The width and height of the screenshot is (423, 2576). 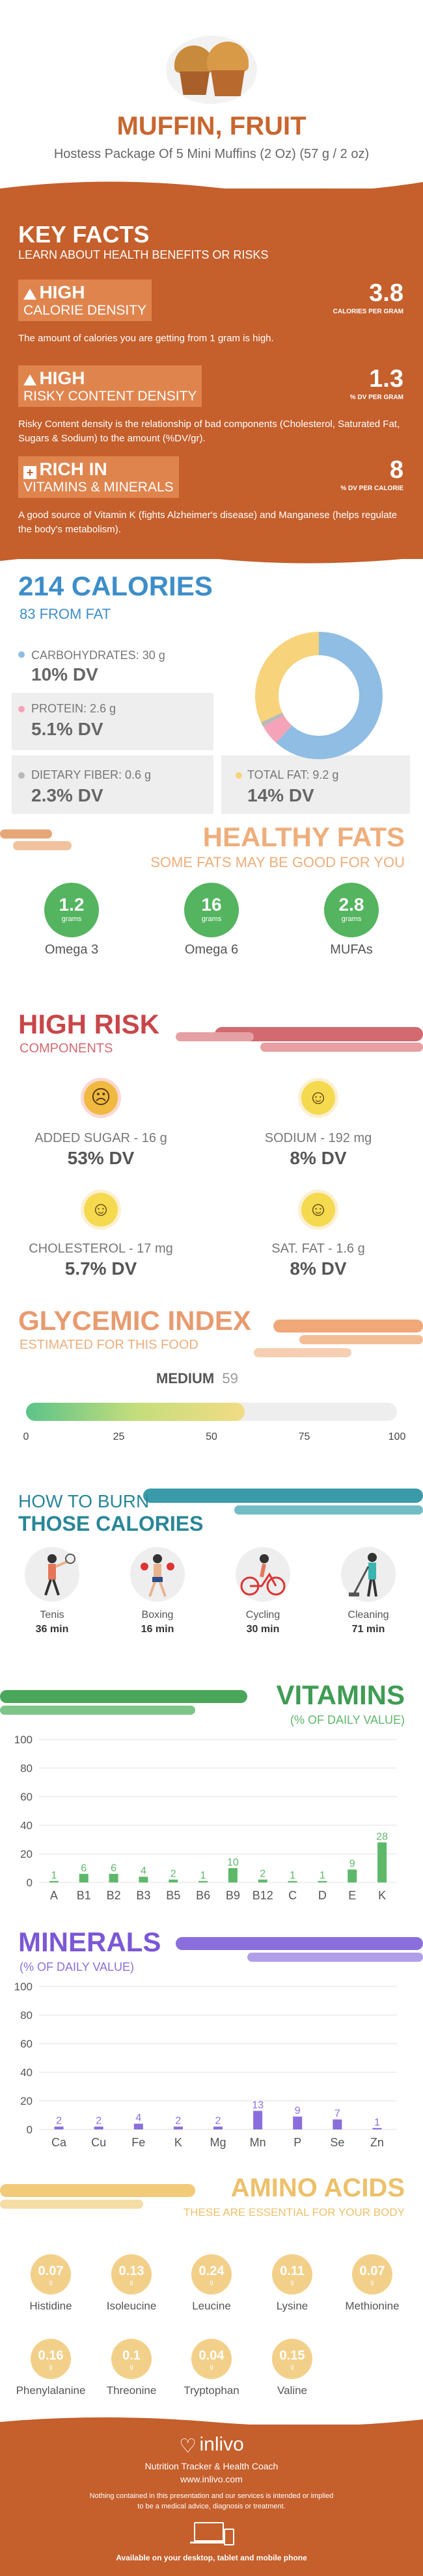 What do you see at coordinates (203, 1881) in the screenshot?
I see `vitamin-bar-b6` at bounding box center [203, 1881].